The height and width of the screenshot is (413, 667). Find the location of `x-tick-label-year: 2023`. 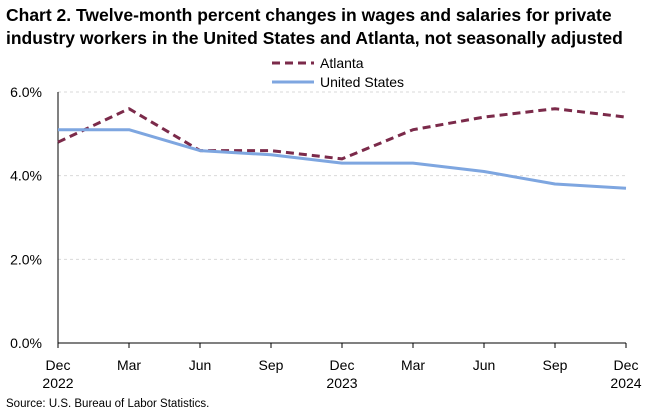

x-tick-label-year: 2023 is located at coordinates (341, 383).